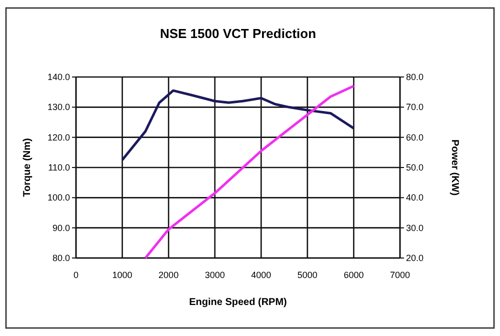 The image size is (500, 336). Describe the element at coordinates (168, 275) in the screenshot. I see `x-tick-label: 2000` at that location.